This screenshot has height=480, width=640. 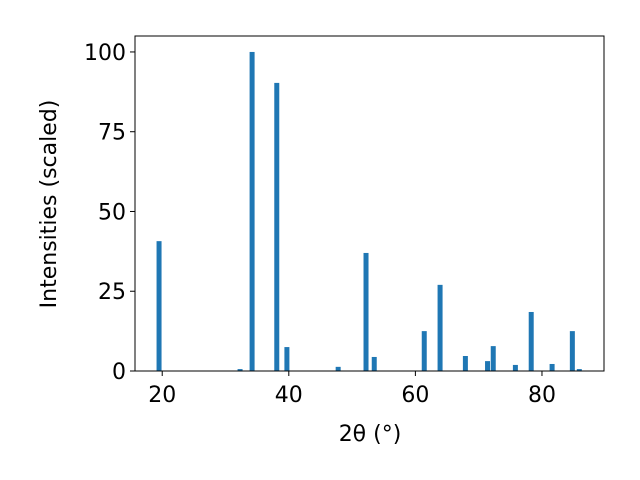 I want to click on y-axis-label: Intensities (scaled), so click(x=49, y=204).